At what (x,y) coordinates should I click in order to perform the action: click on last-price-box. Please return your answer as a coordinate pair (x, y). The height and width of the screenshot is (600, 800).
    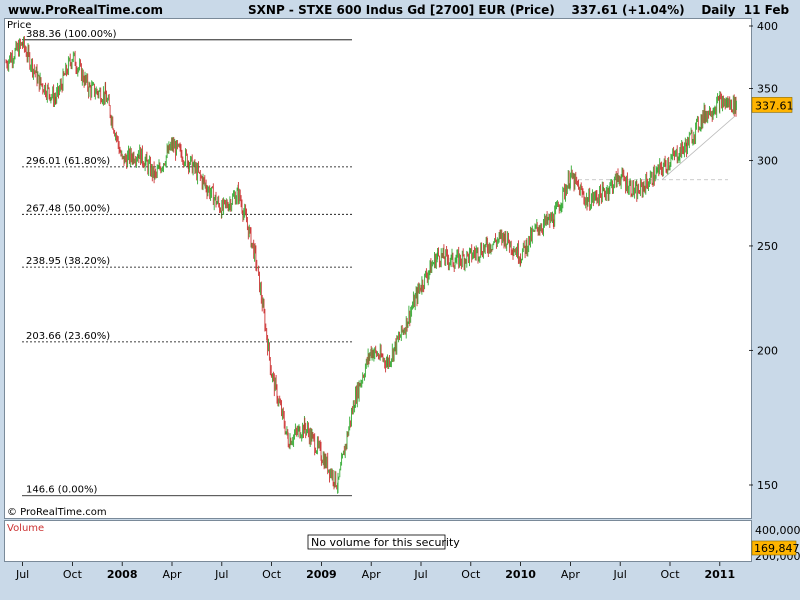
    Looking at the image, I should click on (772, 105).